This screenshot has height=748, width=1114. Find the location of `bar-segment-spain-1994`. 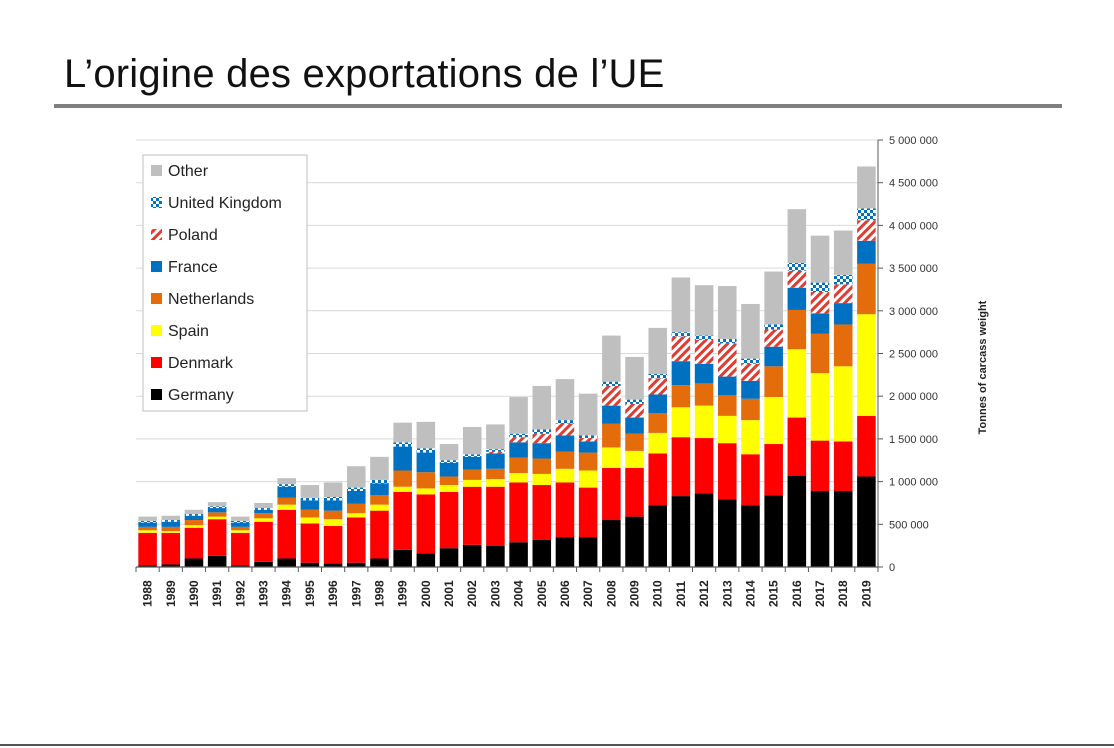

bar-segment-spain-1994 is located at coordinates (286, 507).